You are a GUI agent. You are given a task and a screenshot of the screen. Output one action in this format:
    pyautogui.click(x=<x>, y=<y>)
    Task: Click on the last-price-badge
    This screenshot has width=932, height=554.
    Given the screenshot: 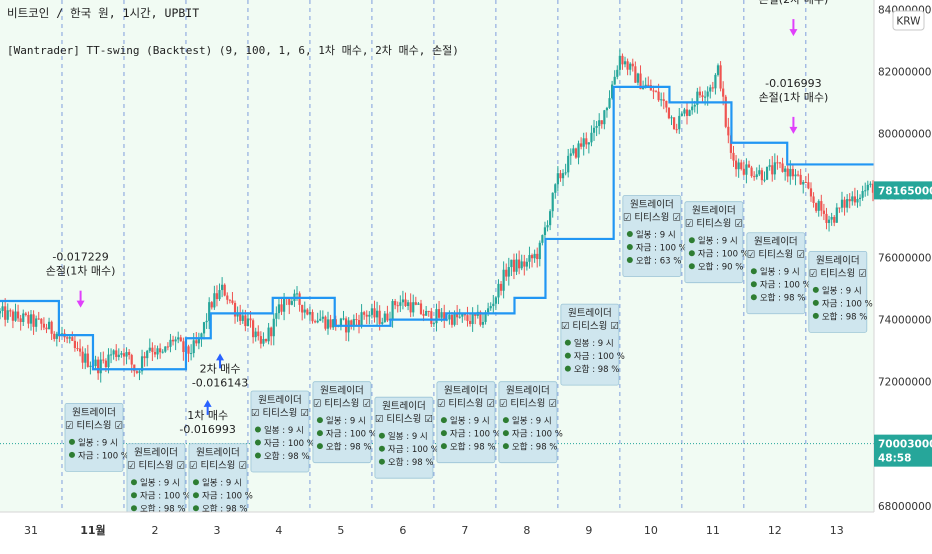 What is the action you would take?
    pyautogui.click(x=903, y=450)
    